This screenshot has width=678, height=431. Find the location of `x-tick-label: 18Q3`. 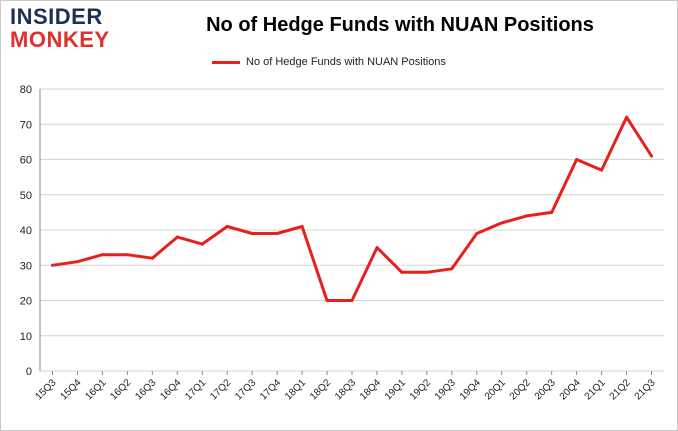

x-tick-label: 18Q3 is located at coordinates (345, 389).